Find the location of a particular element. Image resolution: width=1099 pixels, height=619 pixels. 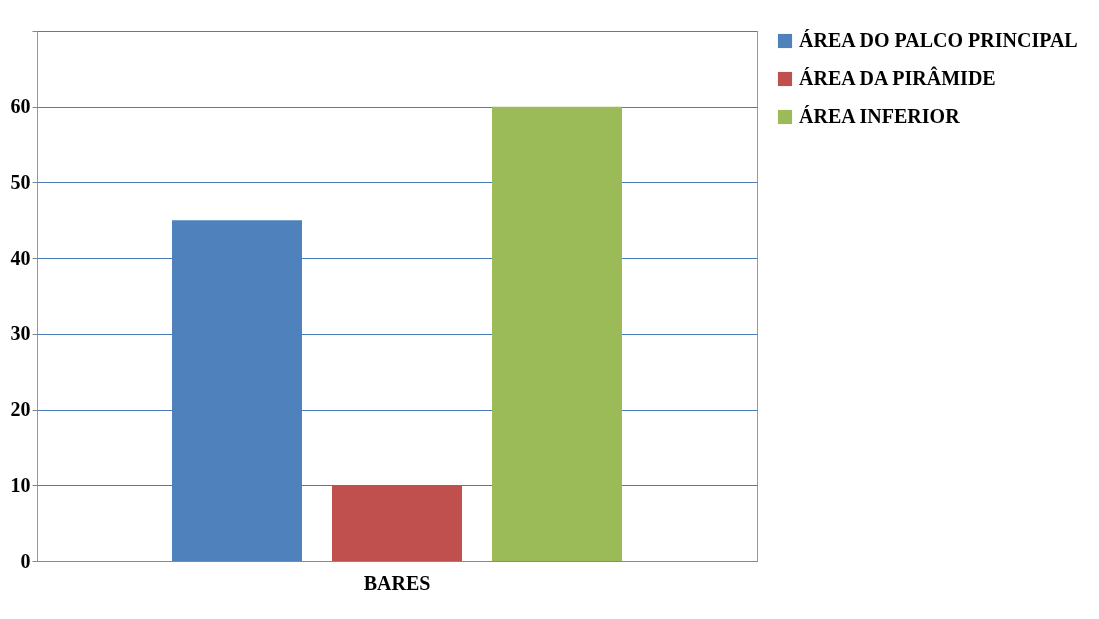

y-tick-label: 0 is located at coordinates (25, 560).